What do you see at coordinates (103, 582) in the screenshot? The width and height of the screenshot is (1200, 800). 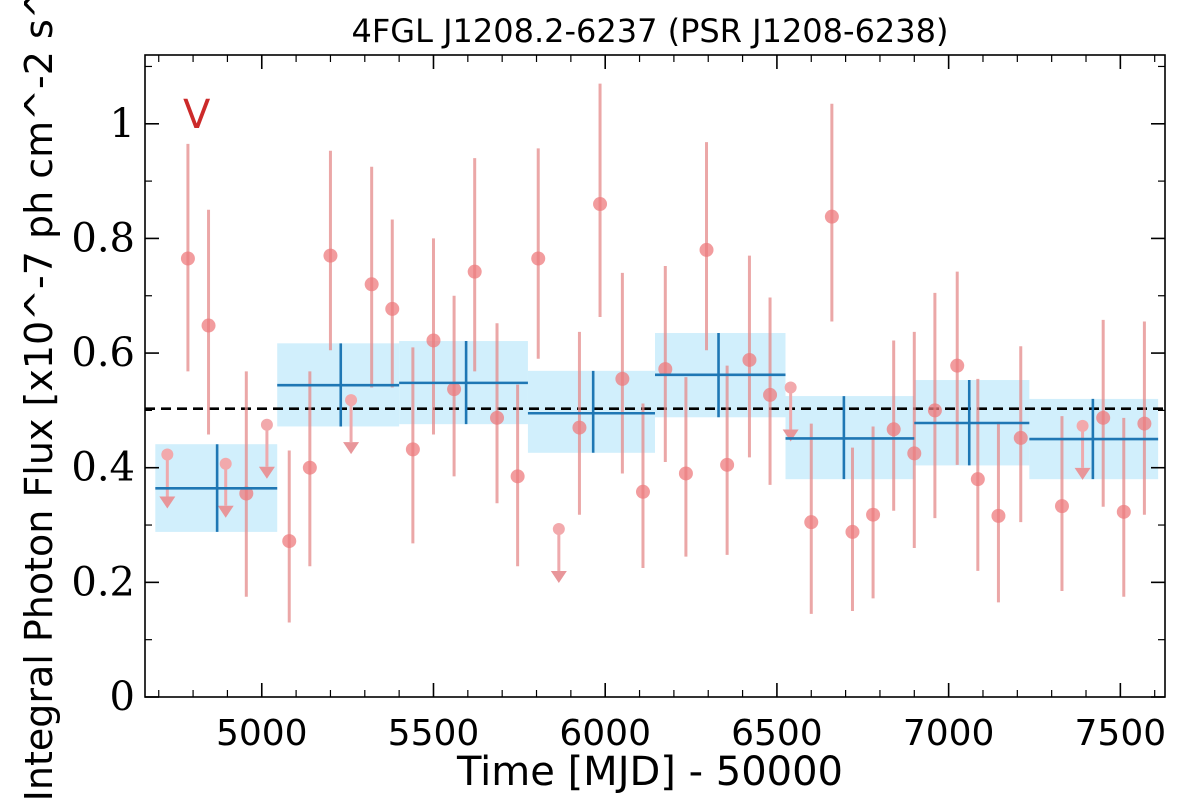 I see `y-tick-label-1: 0.2` at bounding box center [103, 582].